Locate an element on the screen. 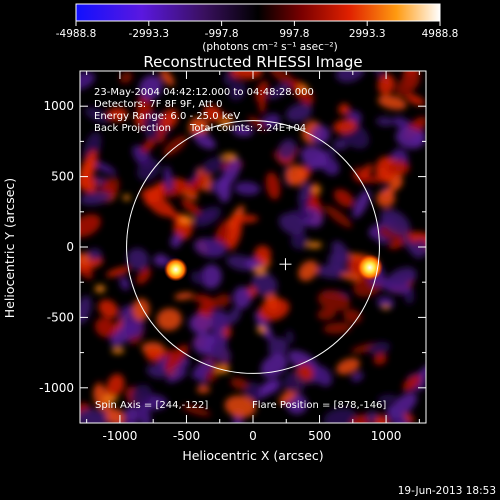 The image size is (500, 500). spin-axis-note: Spin Axis = [244,-122] is located at coordinates (151, 405).